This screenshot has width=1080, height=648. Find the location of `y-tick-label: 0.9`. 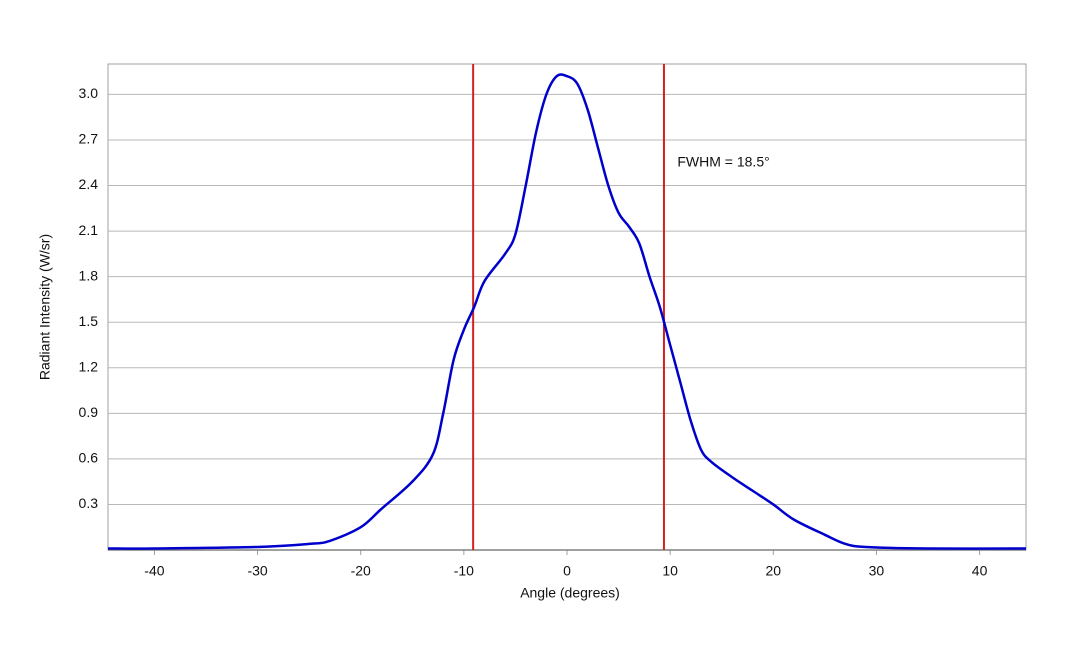

y-tick-label: 0.9 is located at coordinates (89, 412).